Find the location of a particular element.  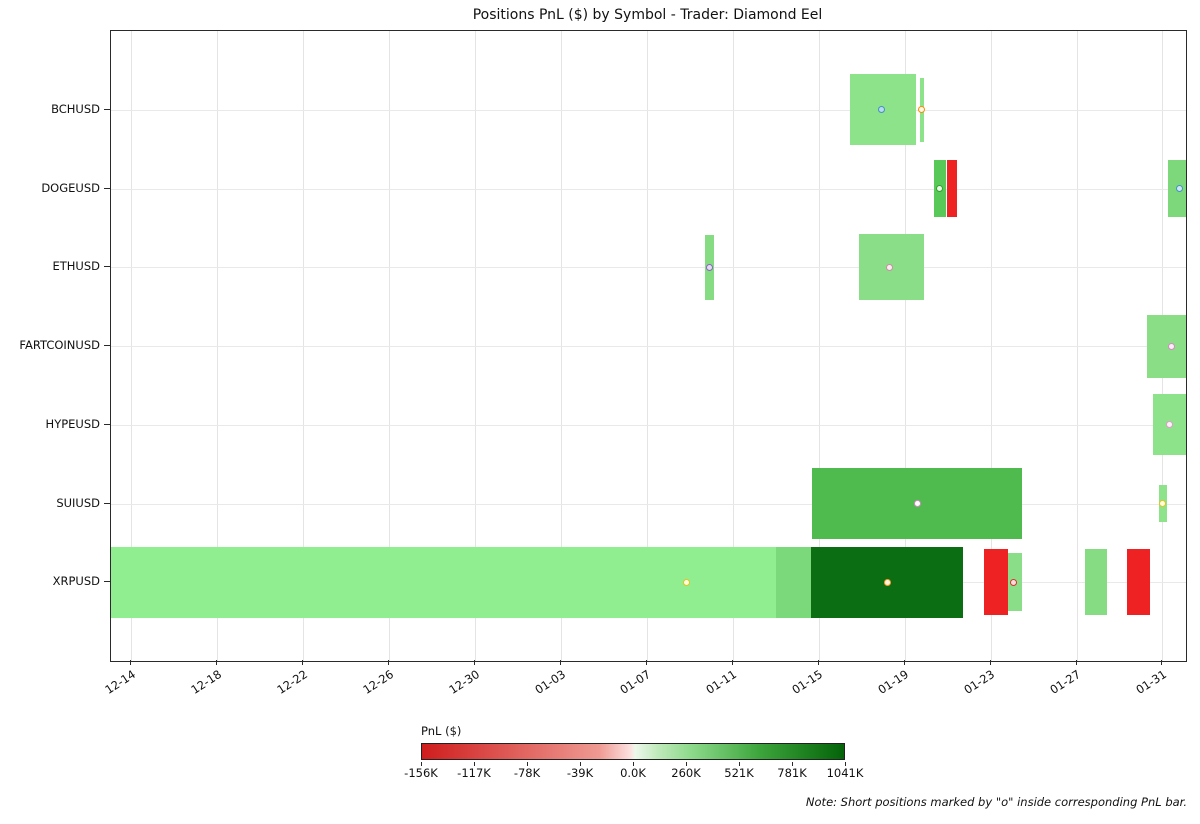

x-tick-label: 01-11 is located at coordinates (721, 682).